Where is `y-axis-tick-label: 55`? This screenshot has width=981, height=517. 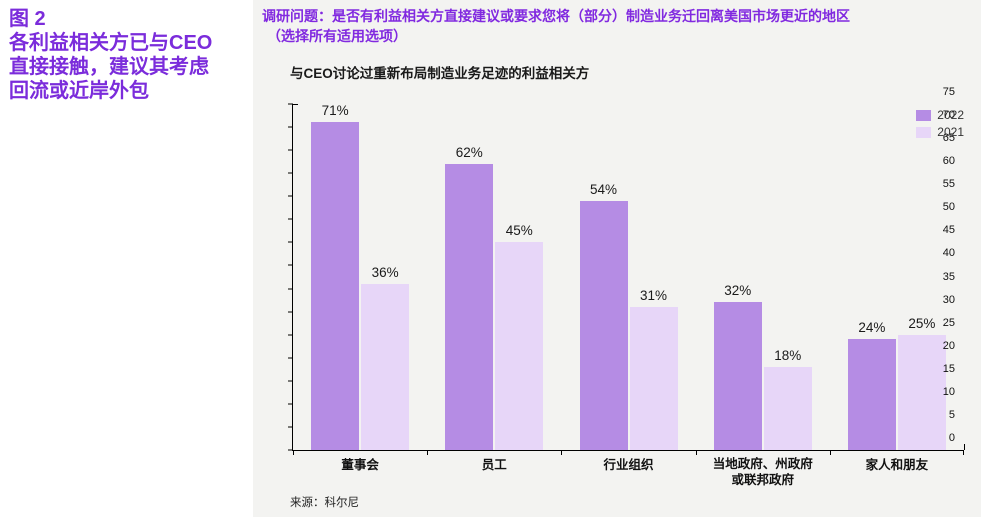
y-axis-tick-label: 55 is located at coordinates (948, 184).